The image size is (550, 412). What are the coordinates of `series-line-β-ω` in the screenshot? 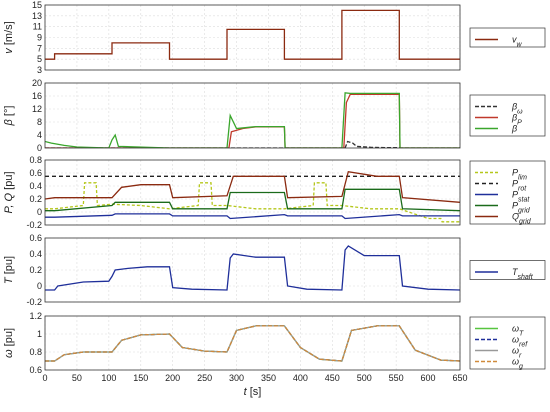 It's located at (252, 144).